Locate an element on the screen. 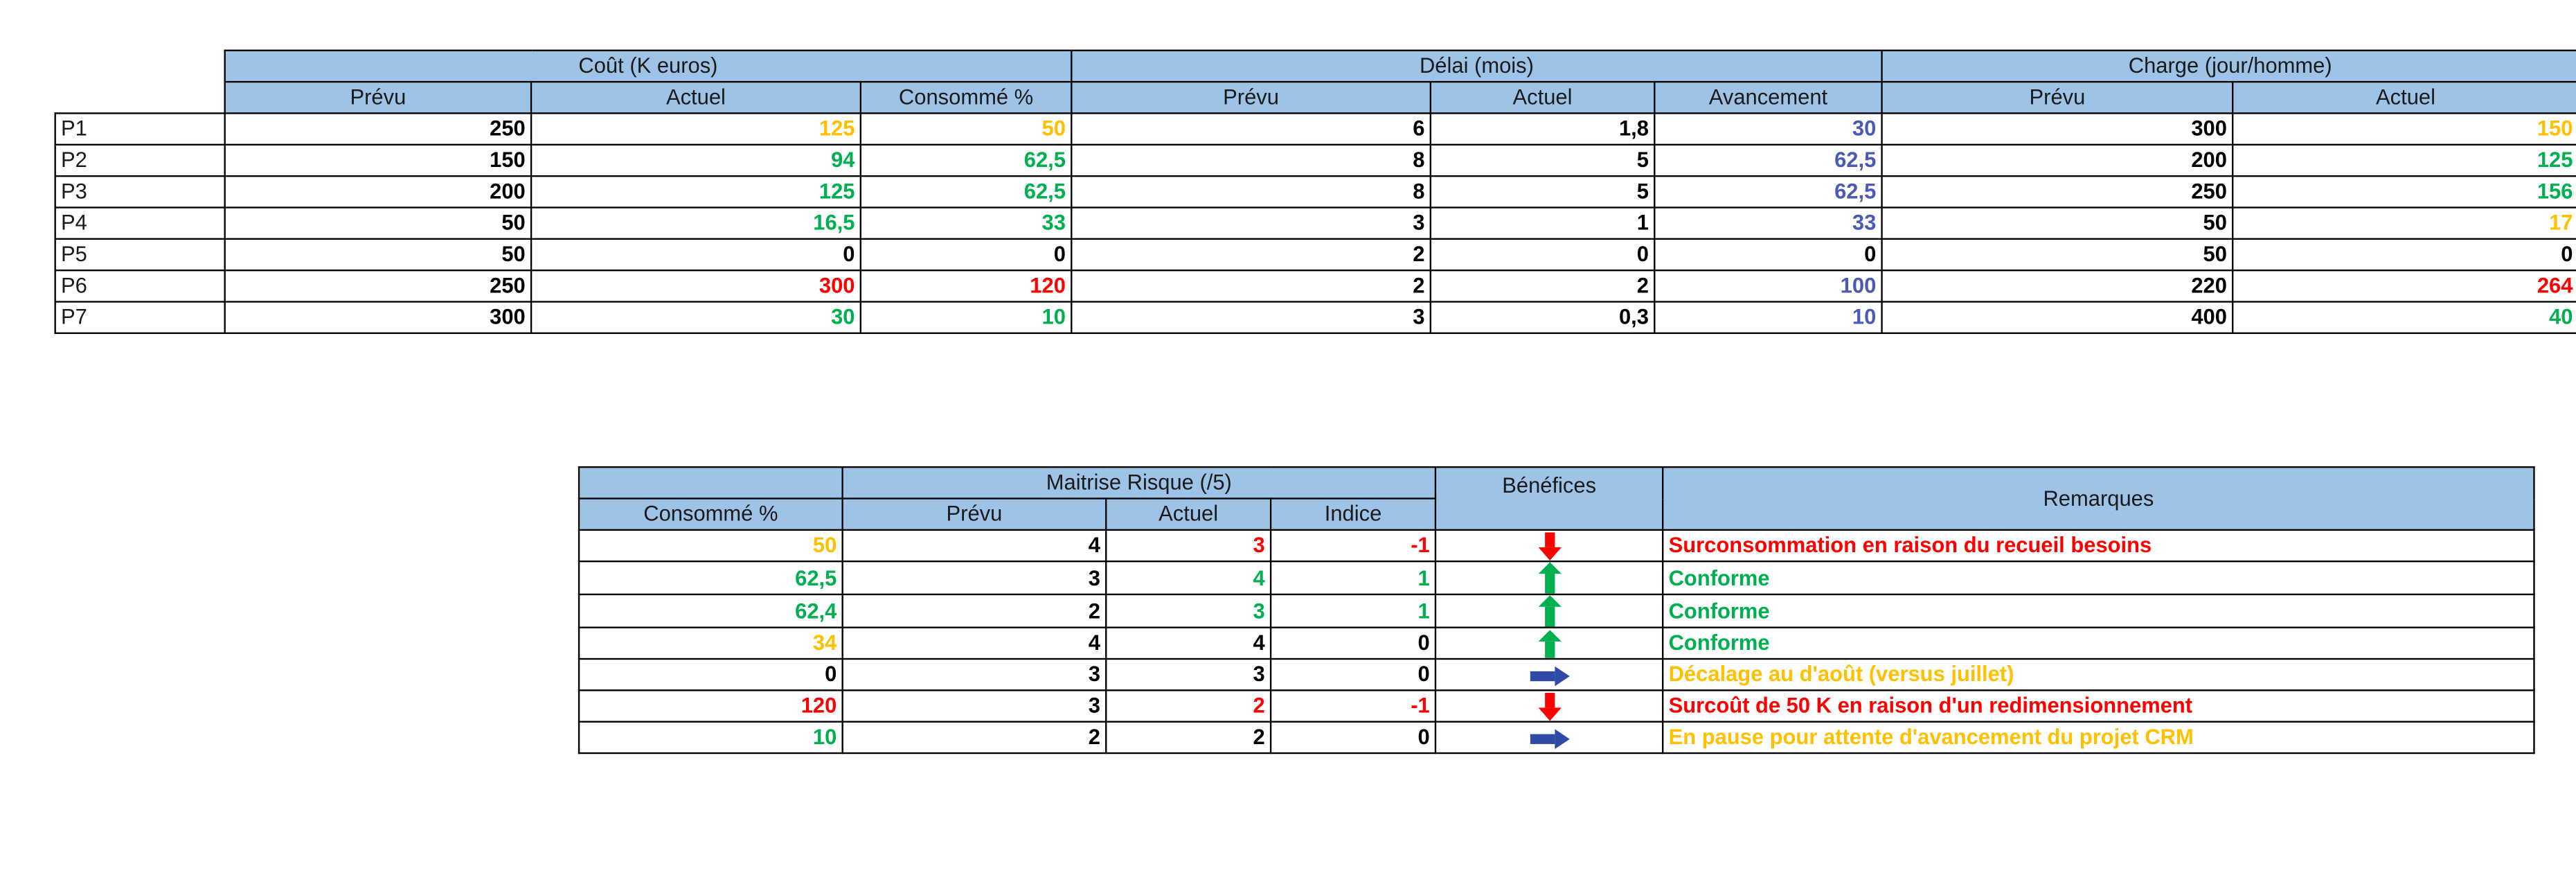  cout-actuel-cell: 0 is located at coordinates (696, 255).